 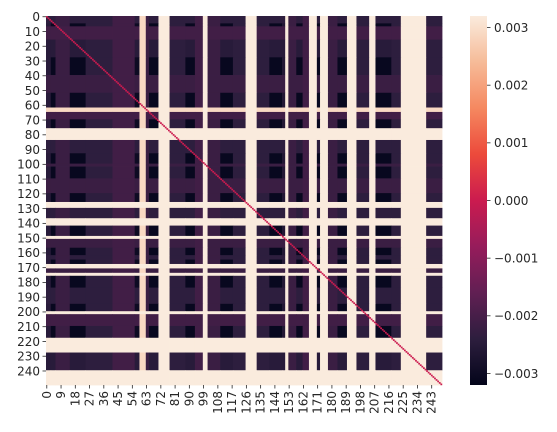 I want to click on colorbar-tick-label: 0.002, so click(x=511, y=85).